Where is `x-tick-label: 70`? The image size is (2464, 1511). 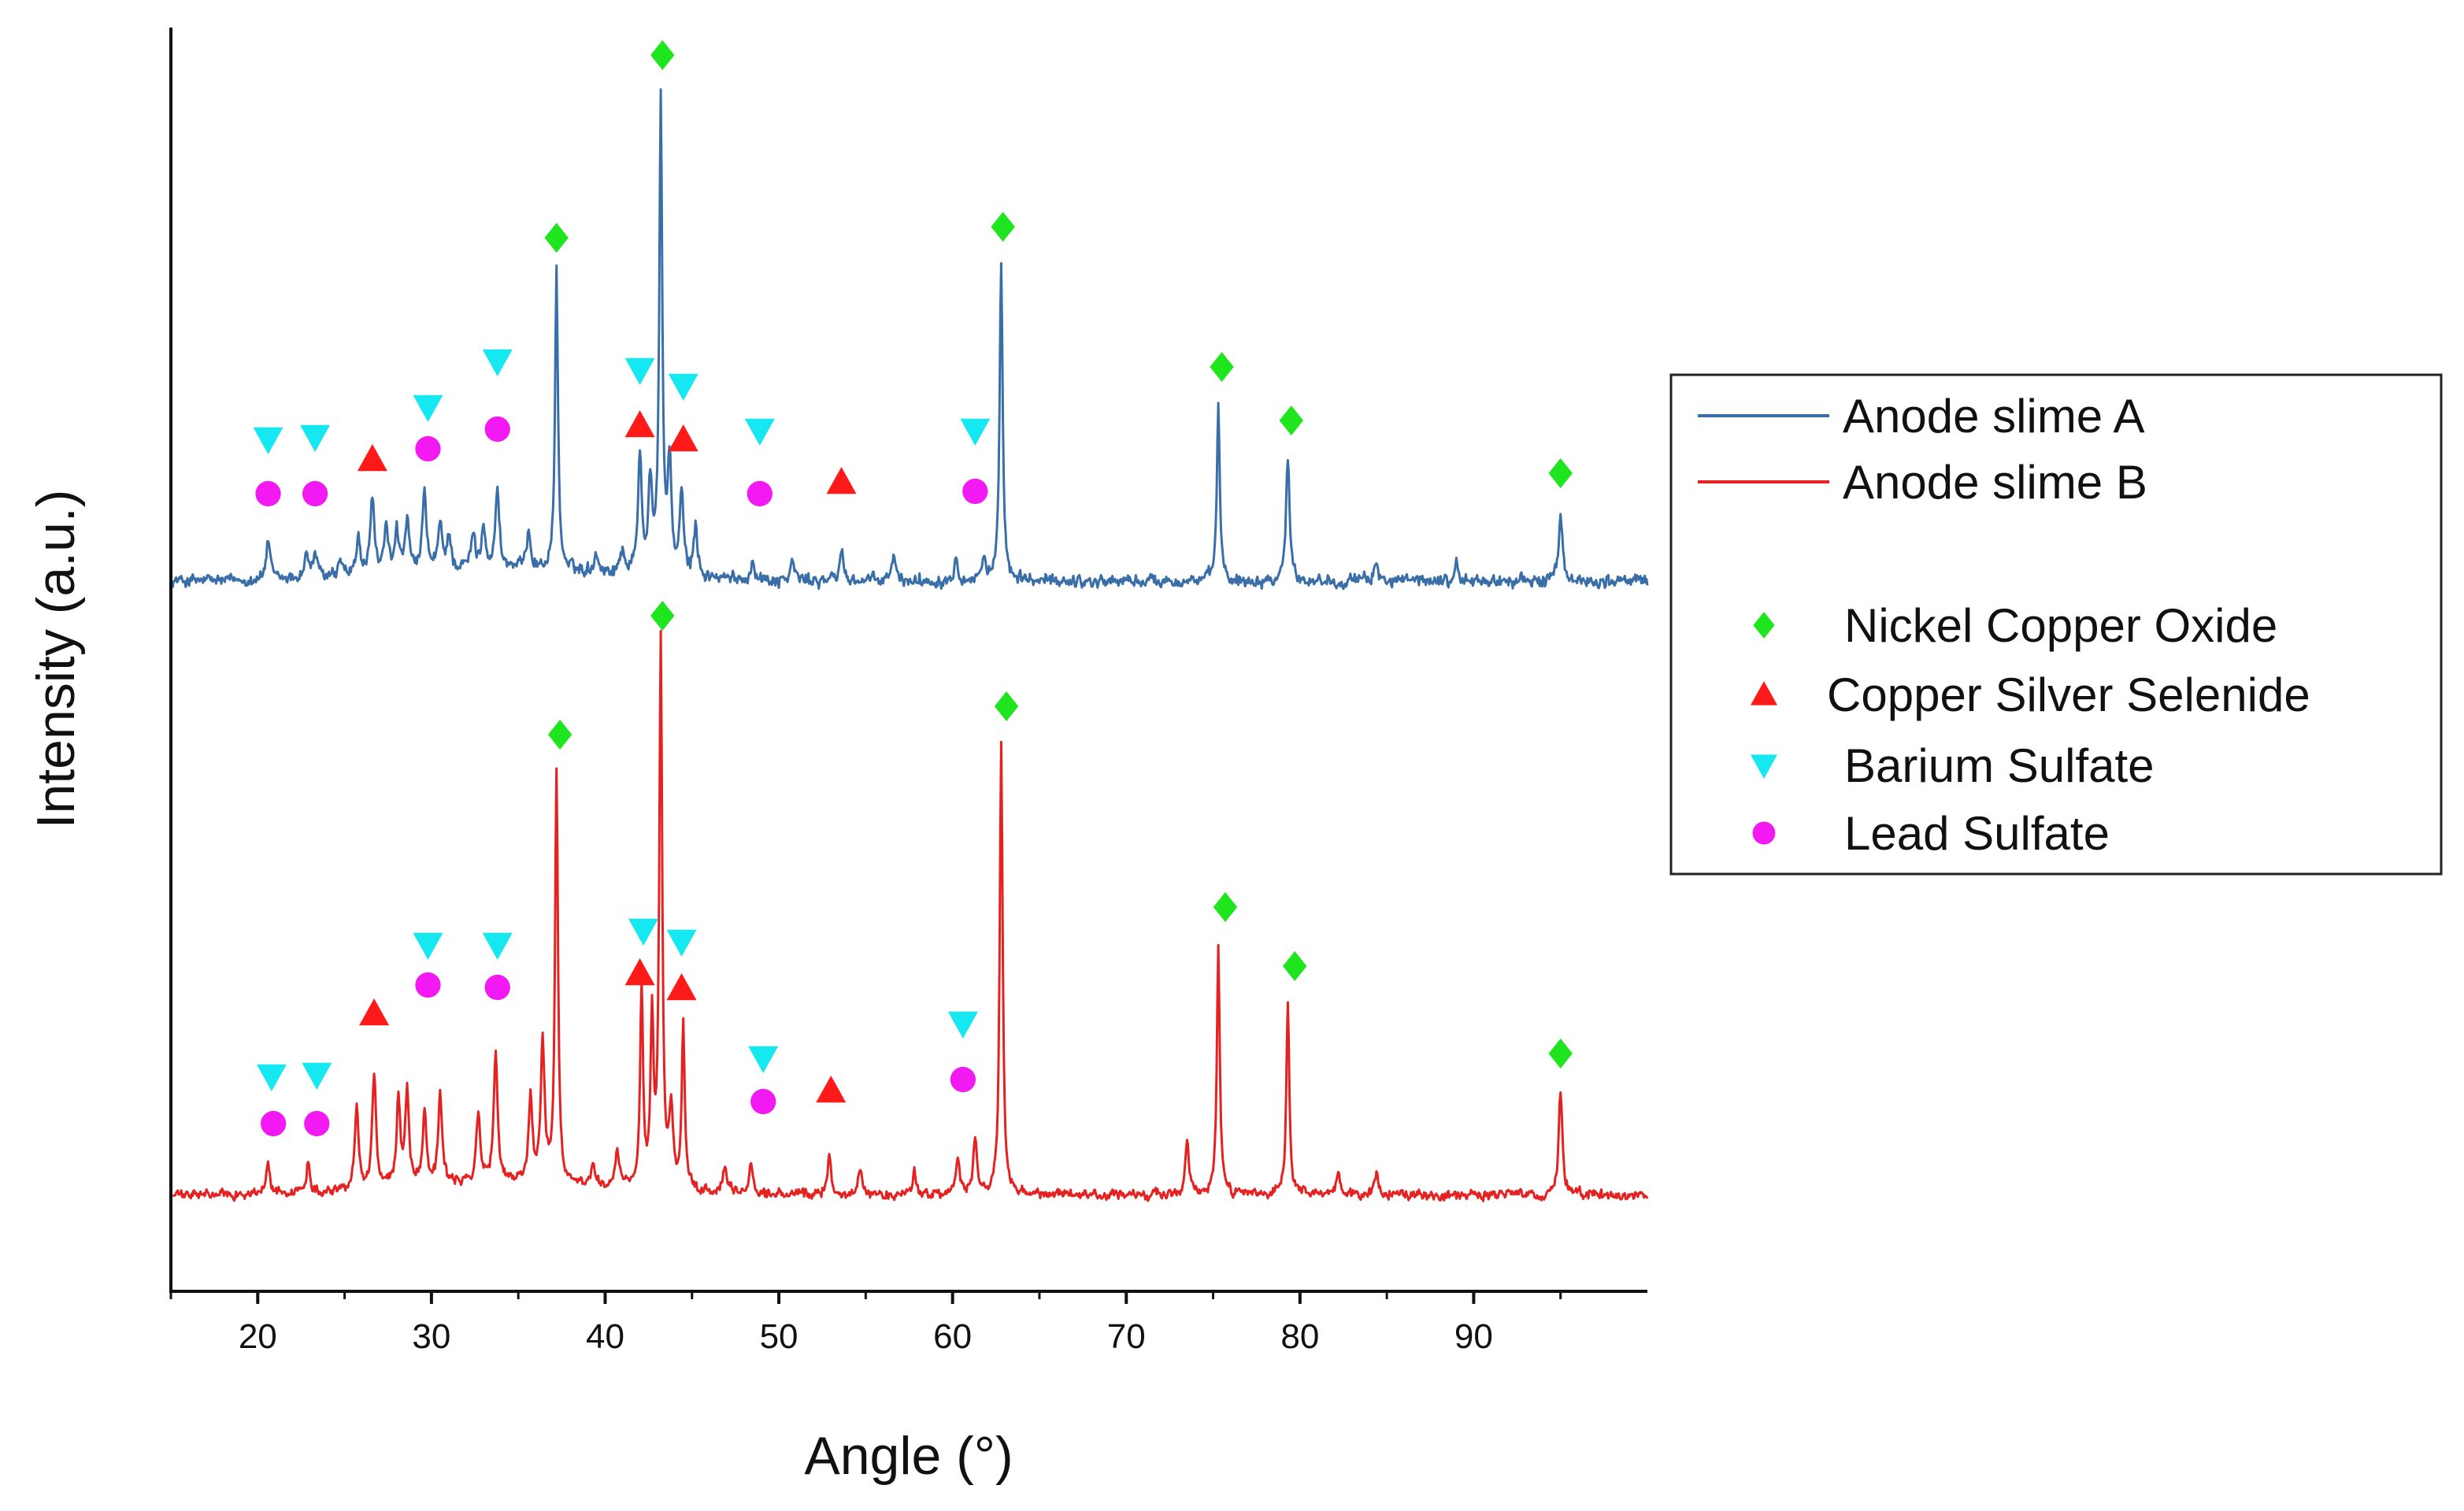
x-tick-label: 70 is located at coordinates (1126, 1336).